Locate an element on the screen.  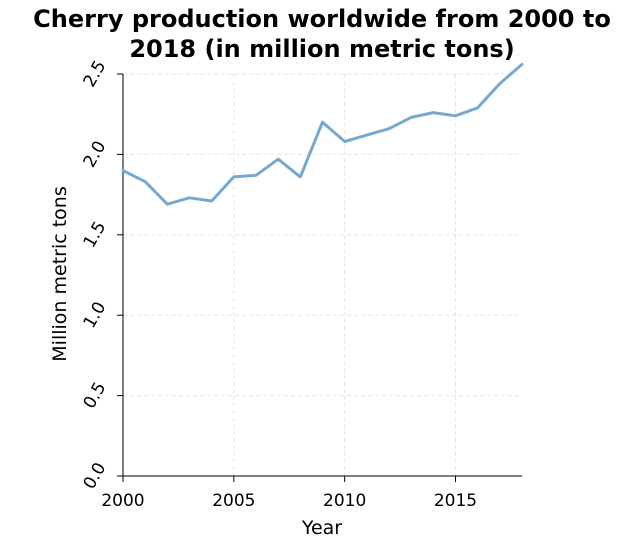
y-axis-label: Million metric tons is located at coordinates (60, 273).